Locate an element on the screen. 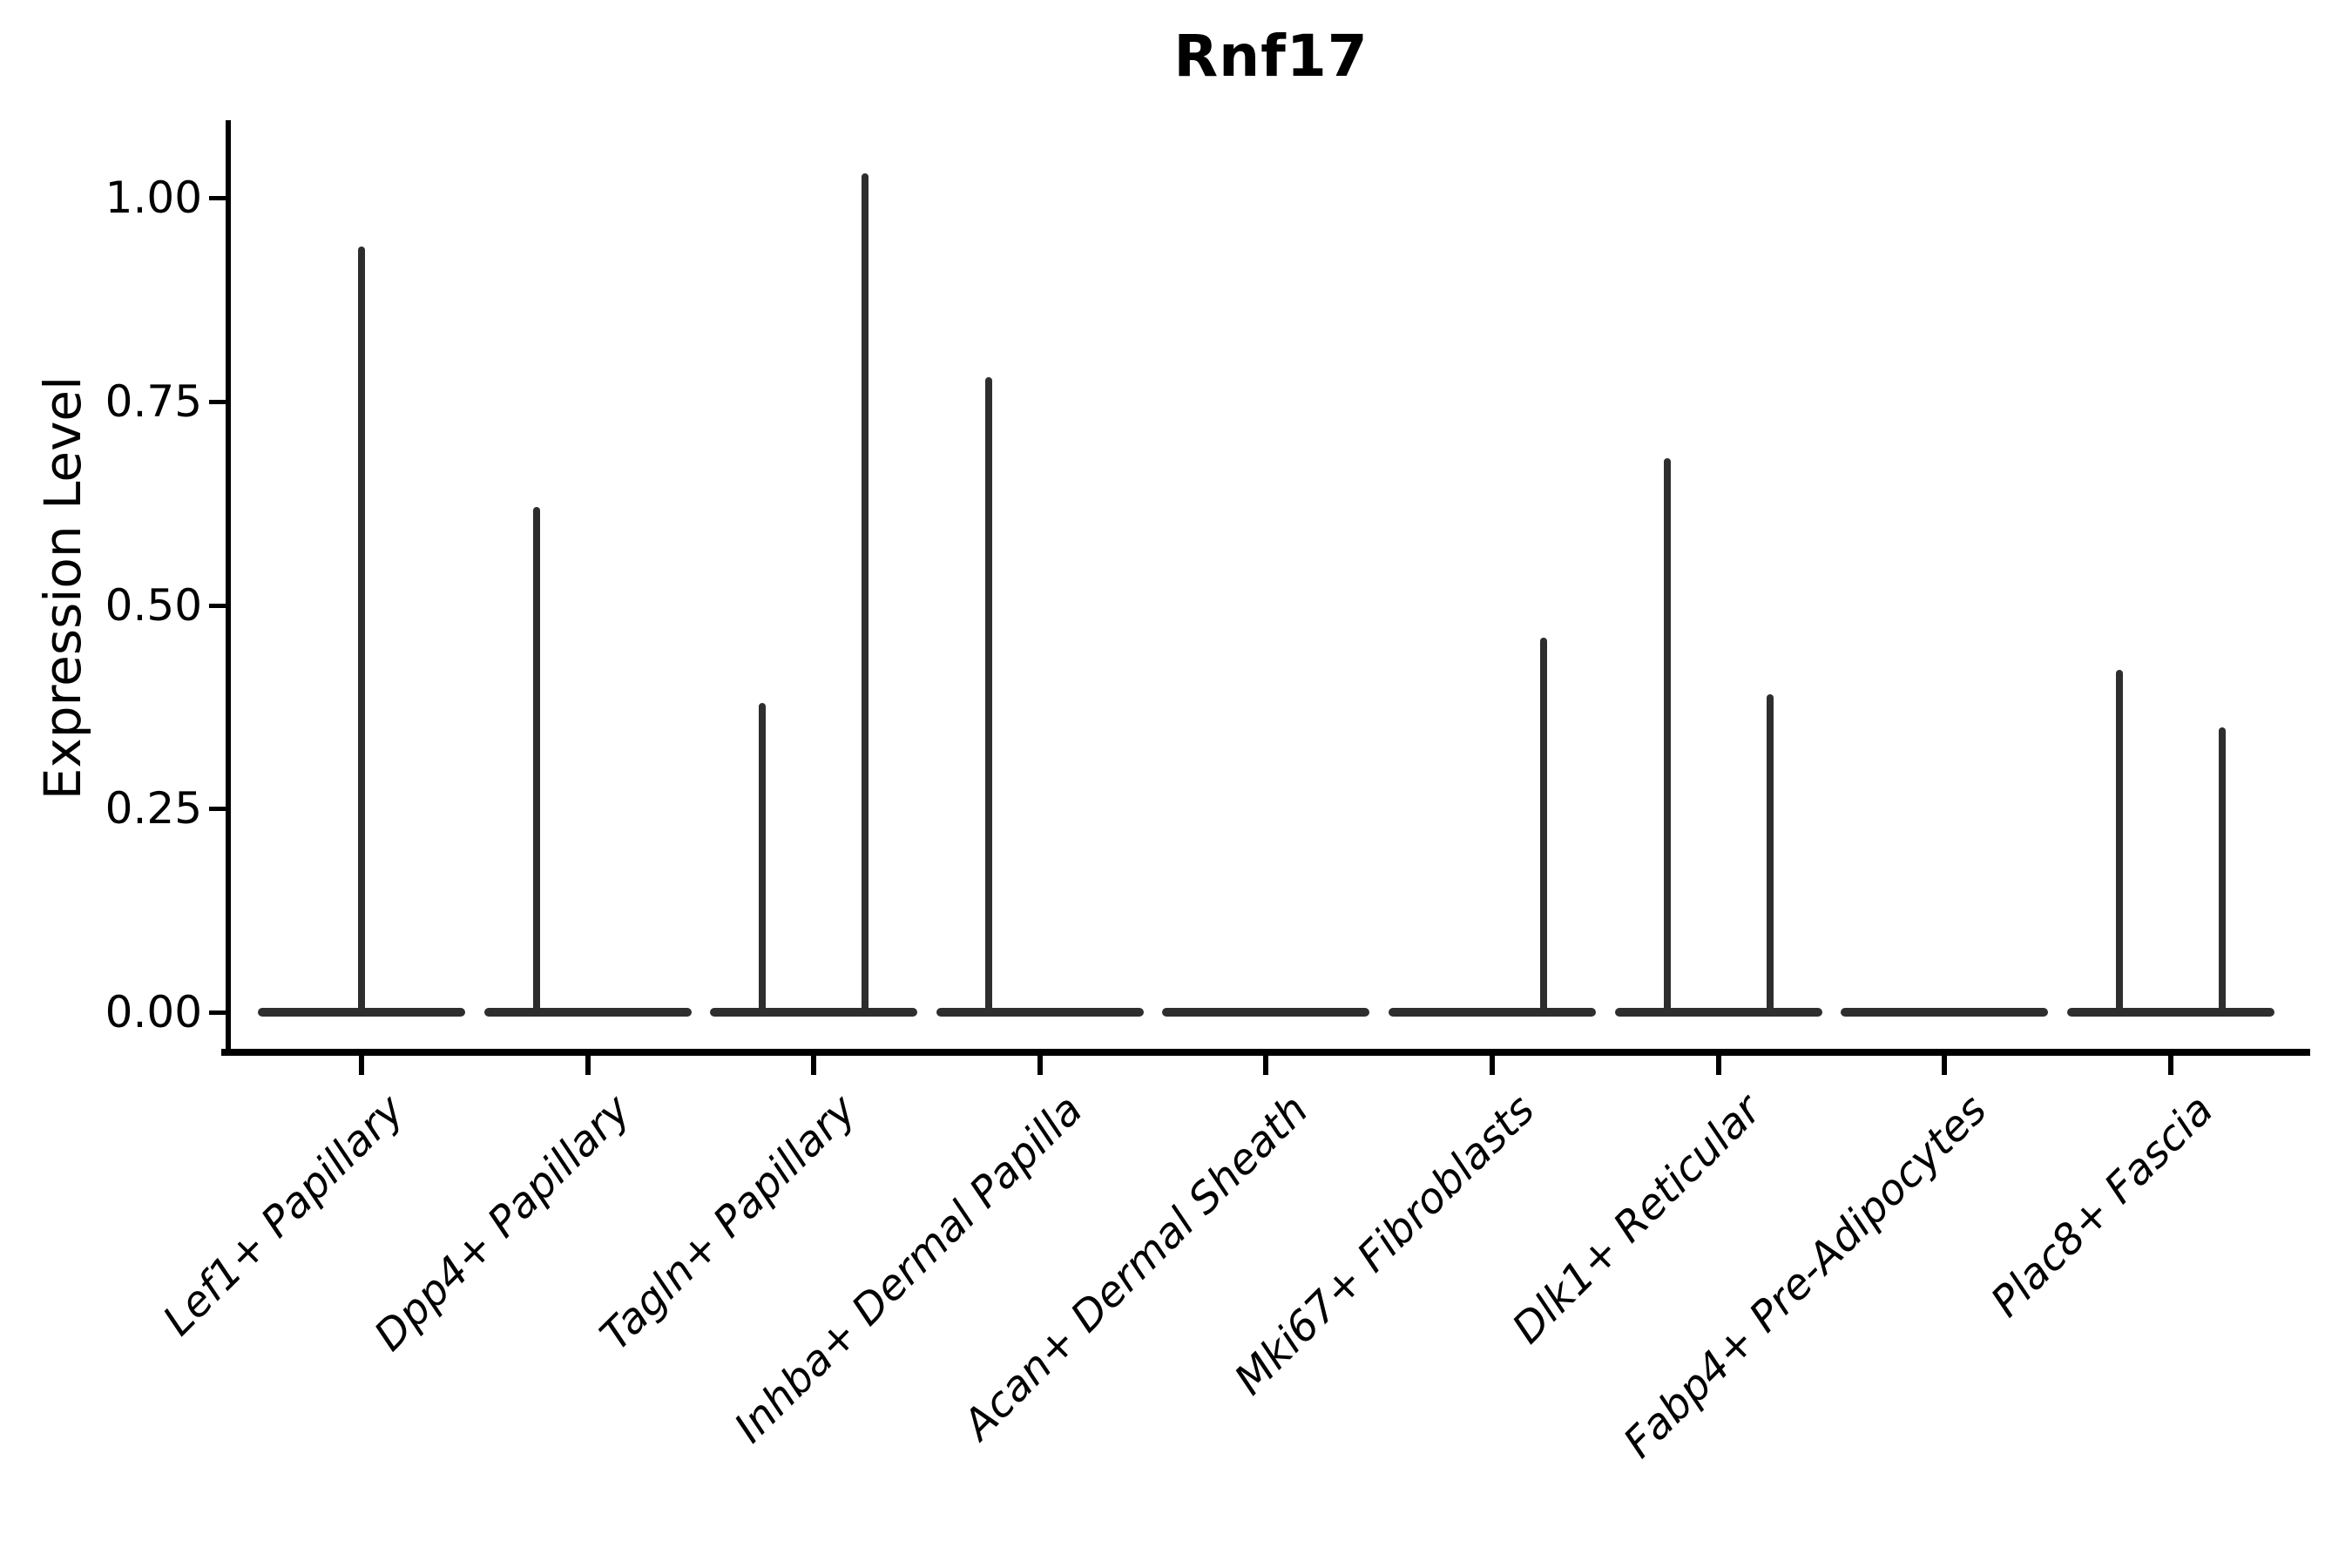 The image size is (2352, 1568). x-tick-label: Acan+ Dermal Sheath is located at coordinates (1136, 1267).